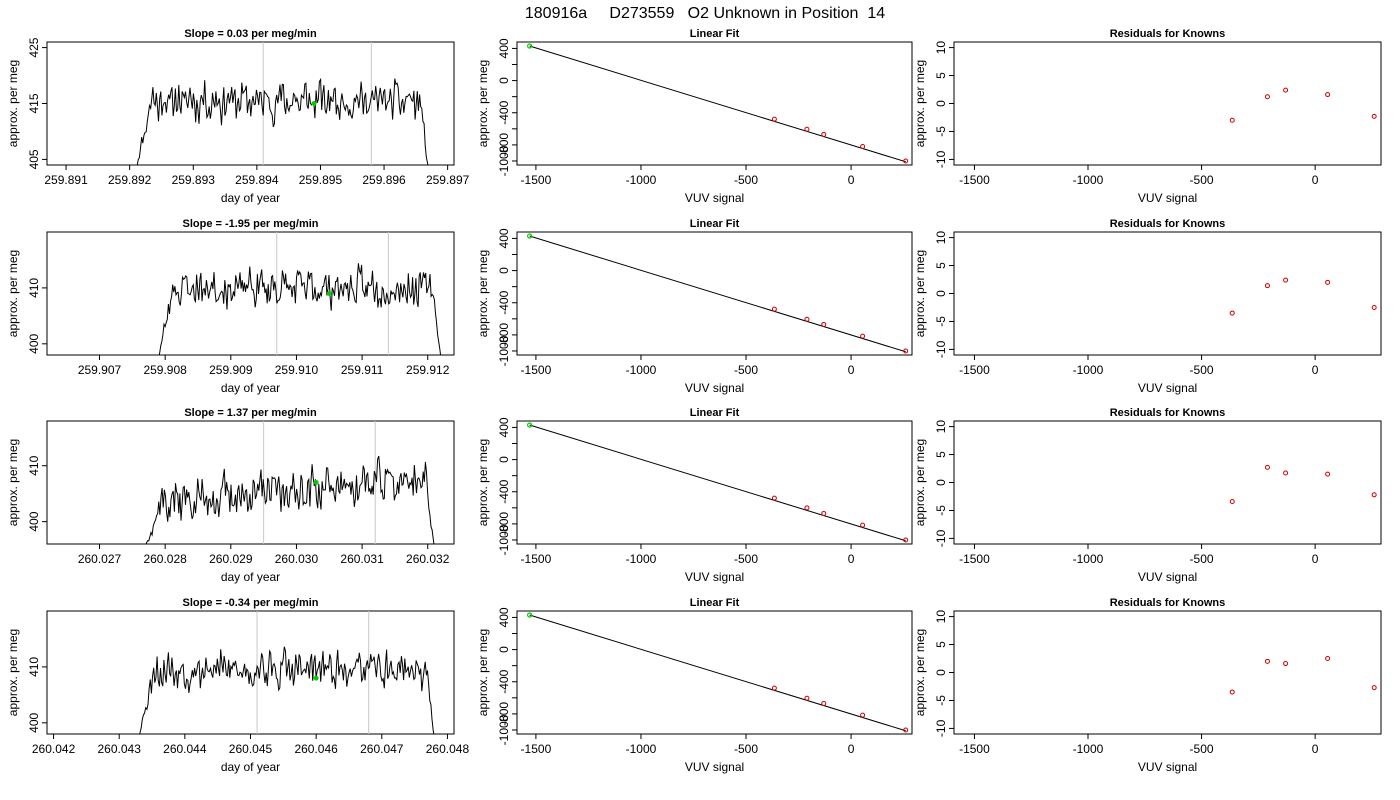 The width and height of the screenshot is (1400, 800). I want to click on x-tick-label: 260.044, so click(185, 749).